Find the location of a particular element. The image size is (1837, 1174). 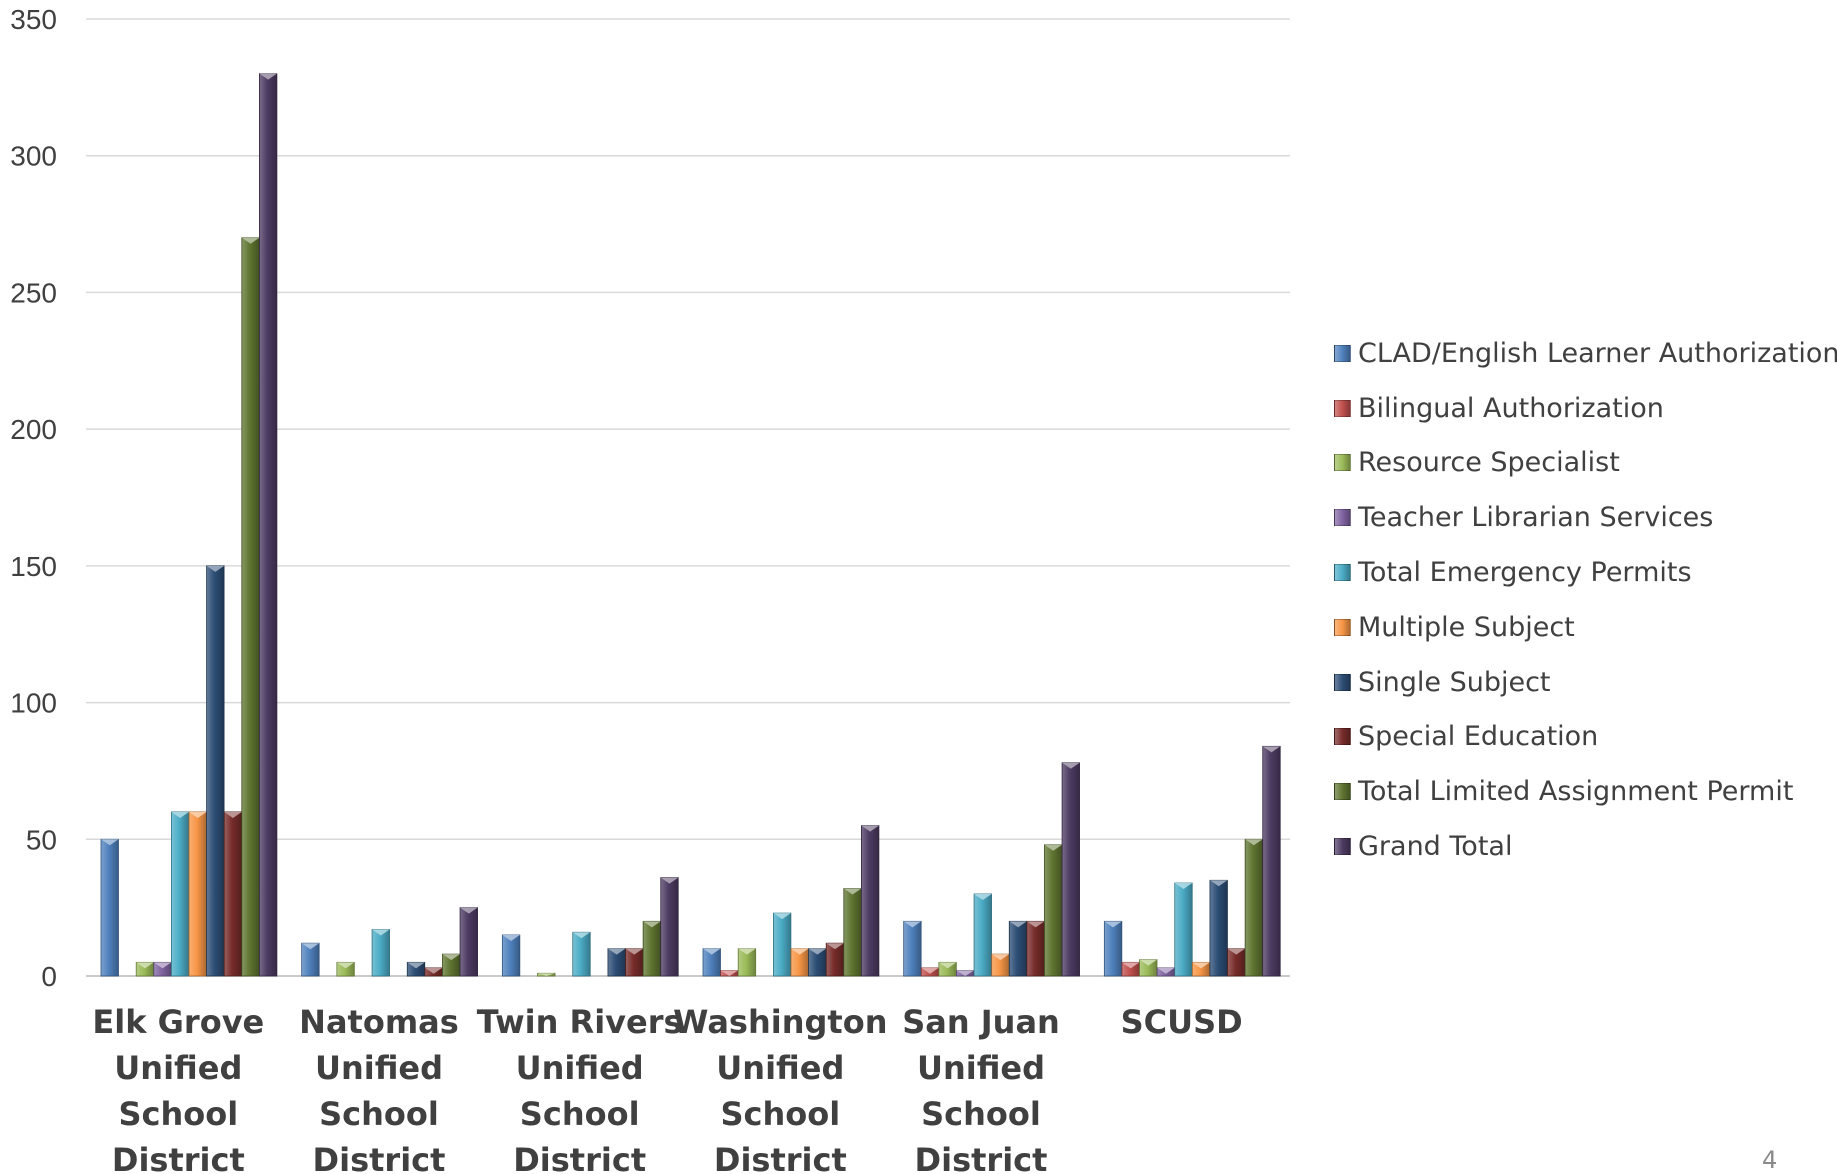

y-axis-ticks: 0 50 100 150 200 250 300 350 is located at coordinates (33, 498).